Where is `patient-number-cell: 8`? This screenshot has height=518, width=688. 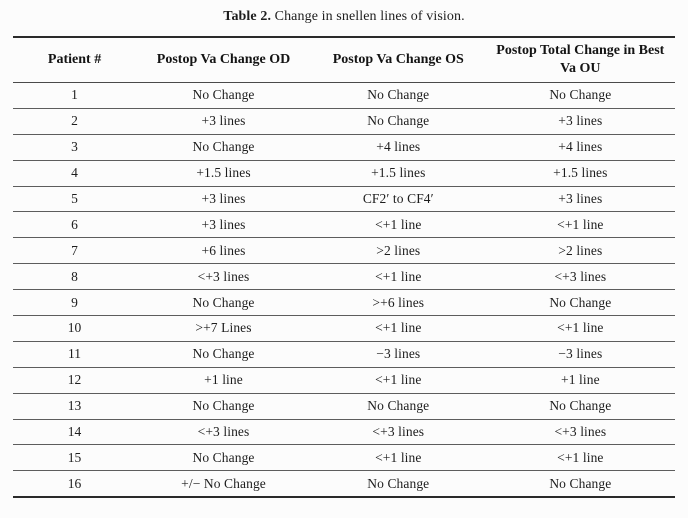 patient-number-cell: 8 is located at coordinates (75, 277).